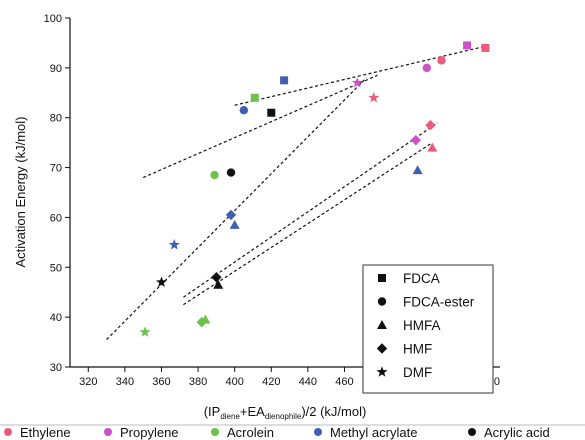 The height and width of the screenshot is (440, 585). Describe the element at coordinates (382, 324) in the screenshot. I see `legend-triangle-marker` at that location.